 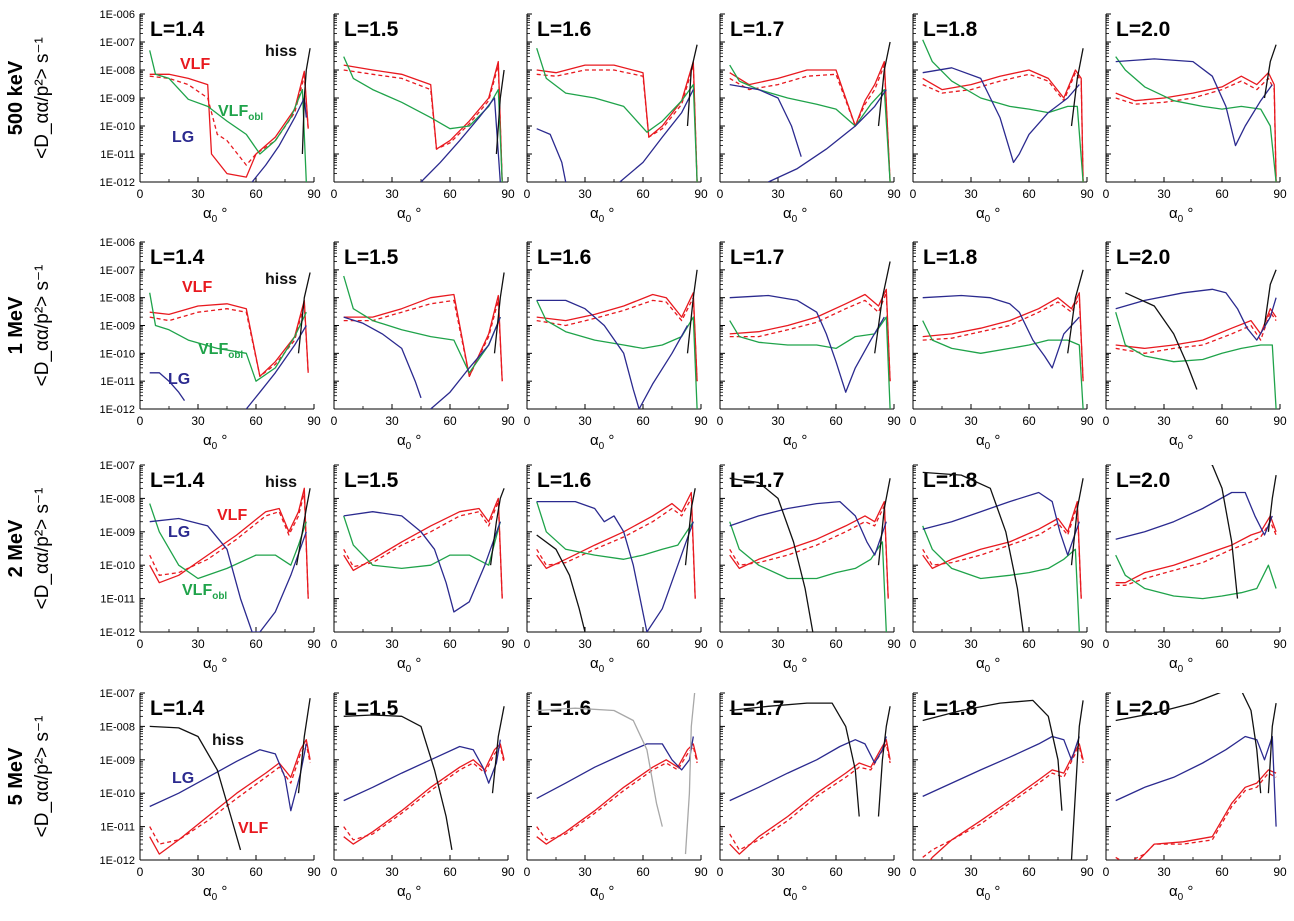 I want to click on y-tick-label: 1E-008, so click(x=117, y=71).